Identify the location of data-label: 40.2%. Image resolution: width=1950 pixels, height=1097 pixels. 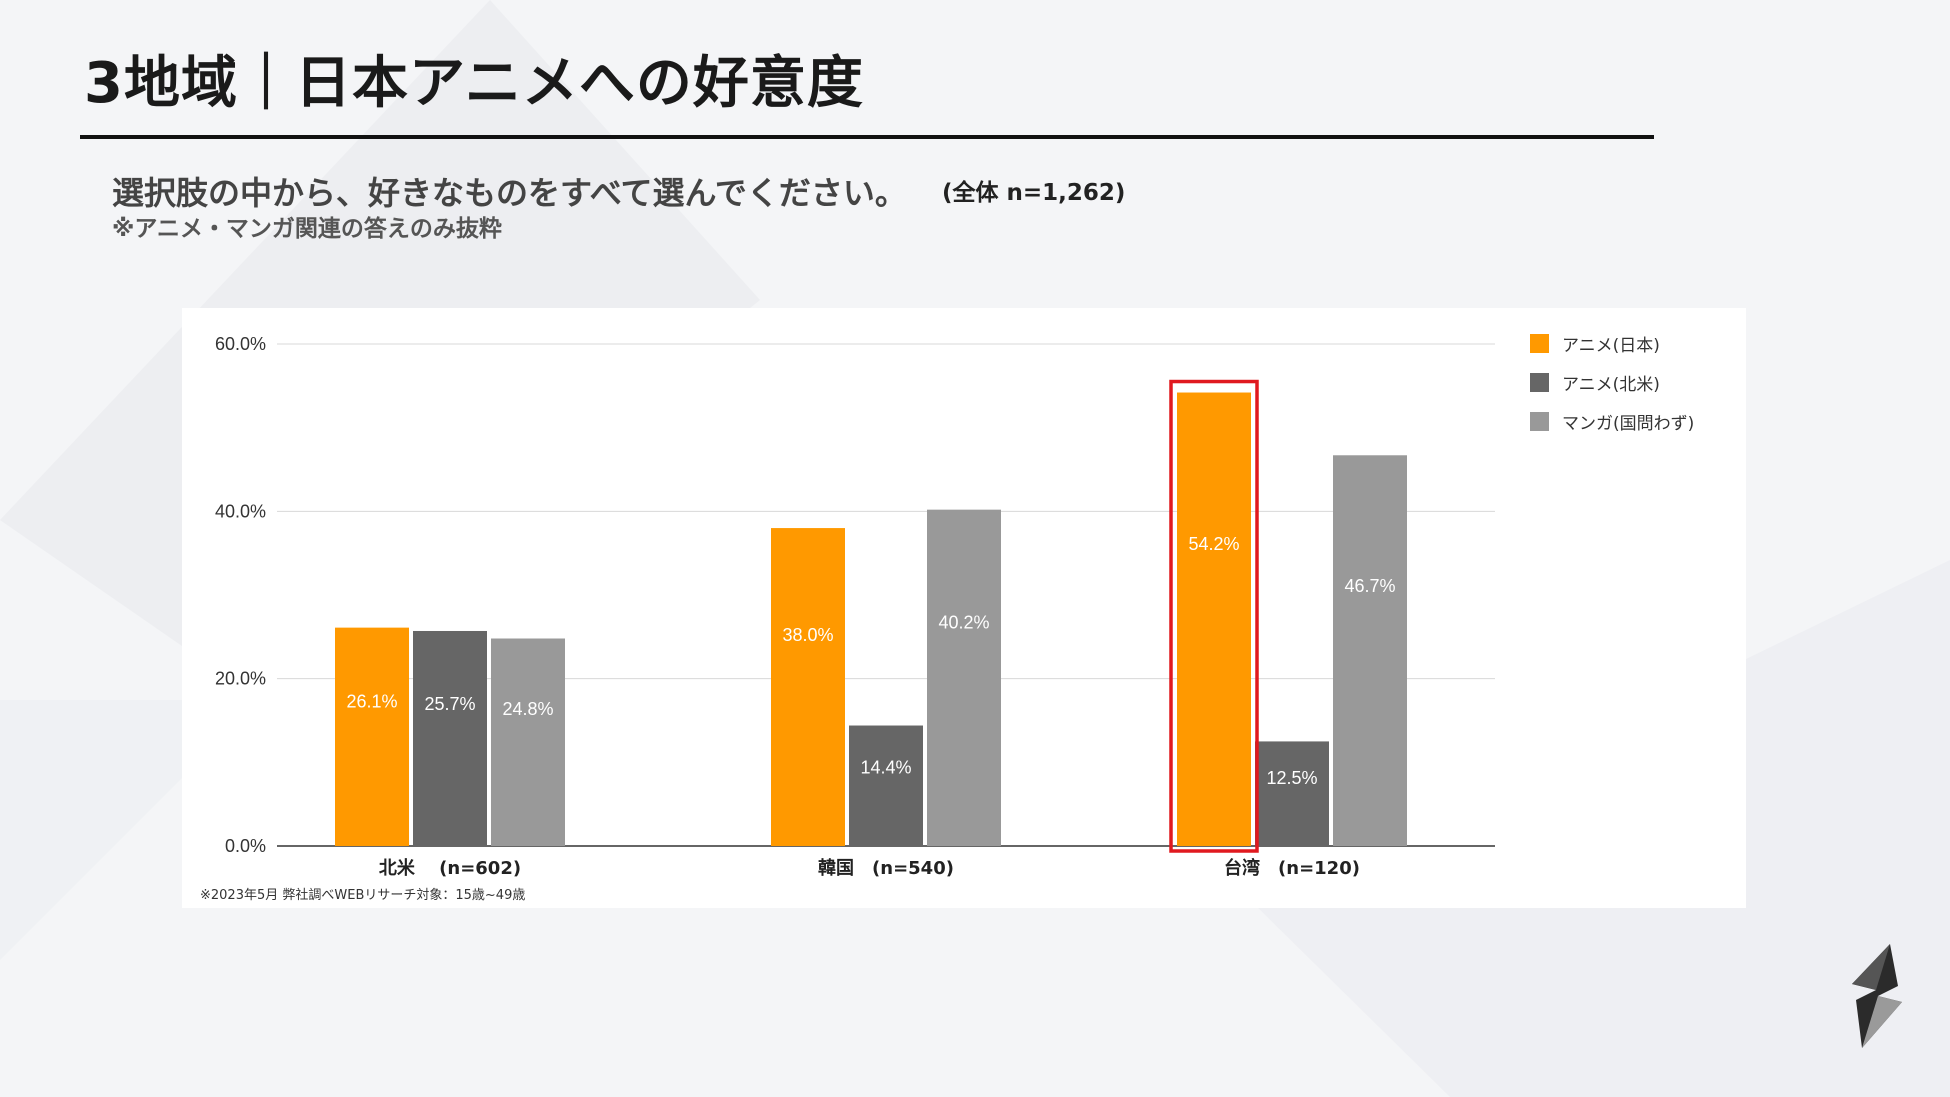
(963, 623).